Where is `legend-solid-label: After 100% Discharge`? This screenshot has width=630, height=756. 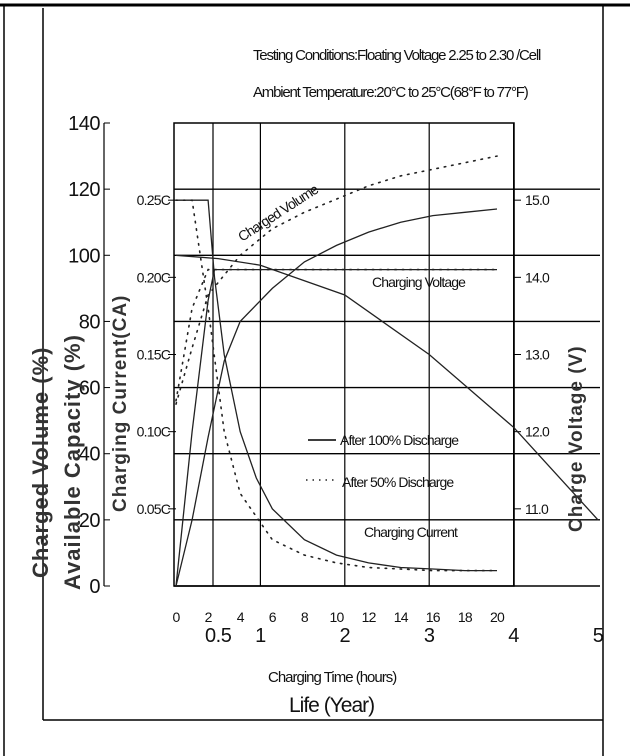 legend-solid-label: After 100% Discharge is located at coordinates (399, 440).